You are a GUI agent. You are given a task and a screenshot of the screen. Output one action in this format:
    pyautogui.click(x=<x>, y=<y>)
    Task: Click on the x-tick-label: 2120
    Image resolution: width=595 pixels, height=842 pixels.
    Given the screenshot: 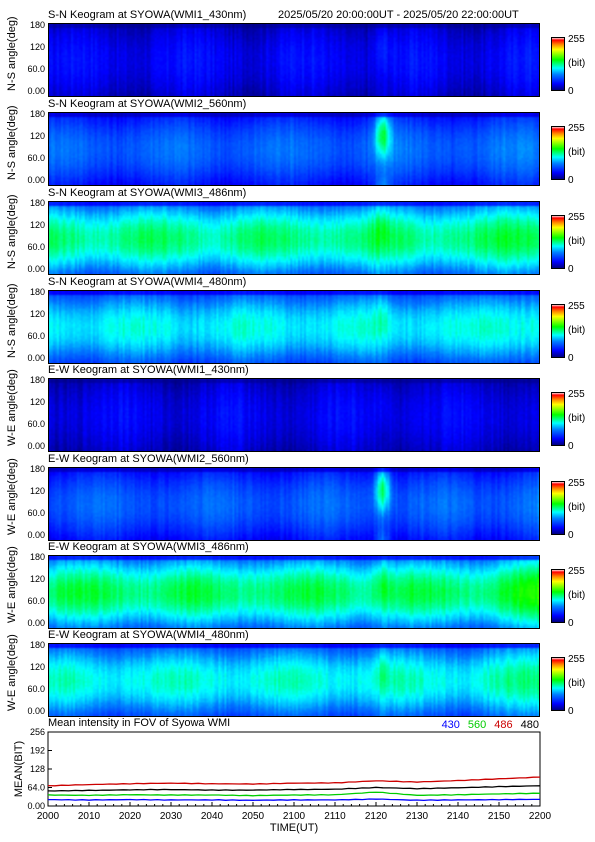 What is the action you would take?
    pyautogui.click(x=376, y=816)
    